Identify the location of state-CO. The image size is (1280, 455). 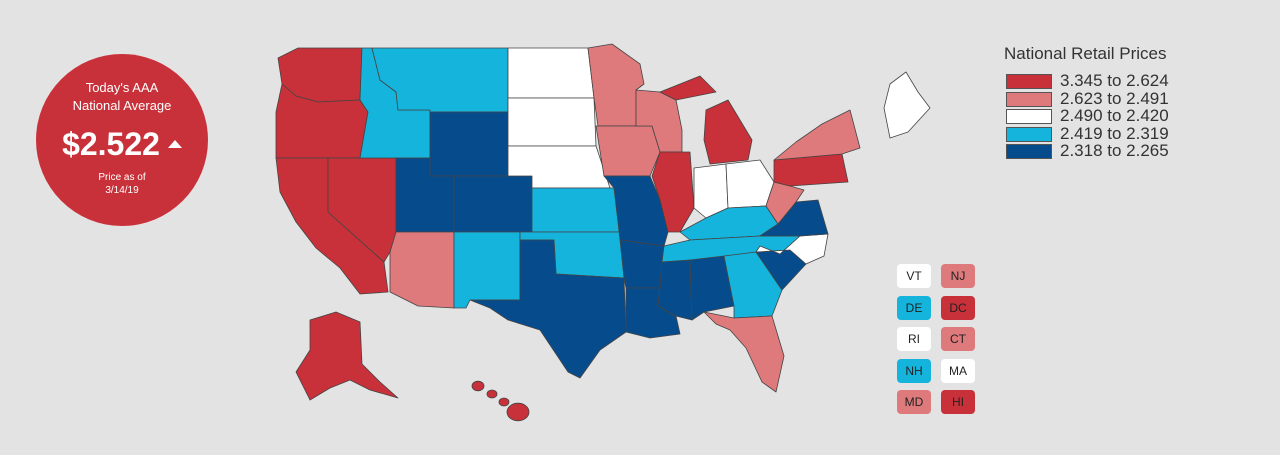
(493, 204).